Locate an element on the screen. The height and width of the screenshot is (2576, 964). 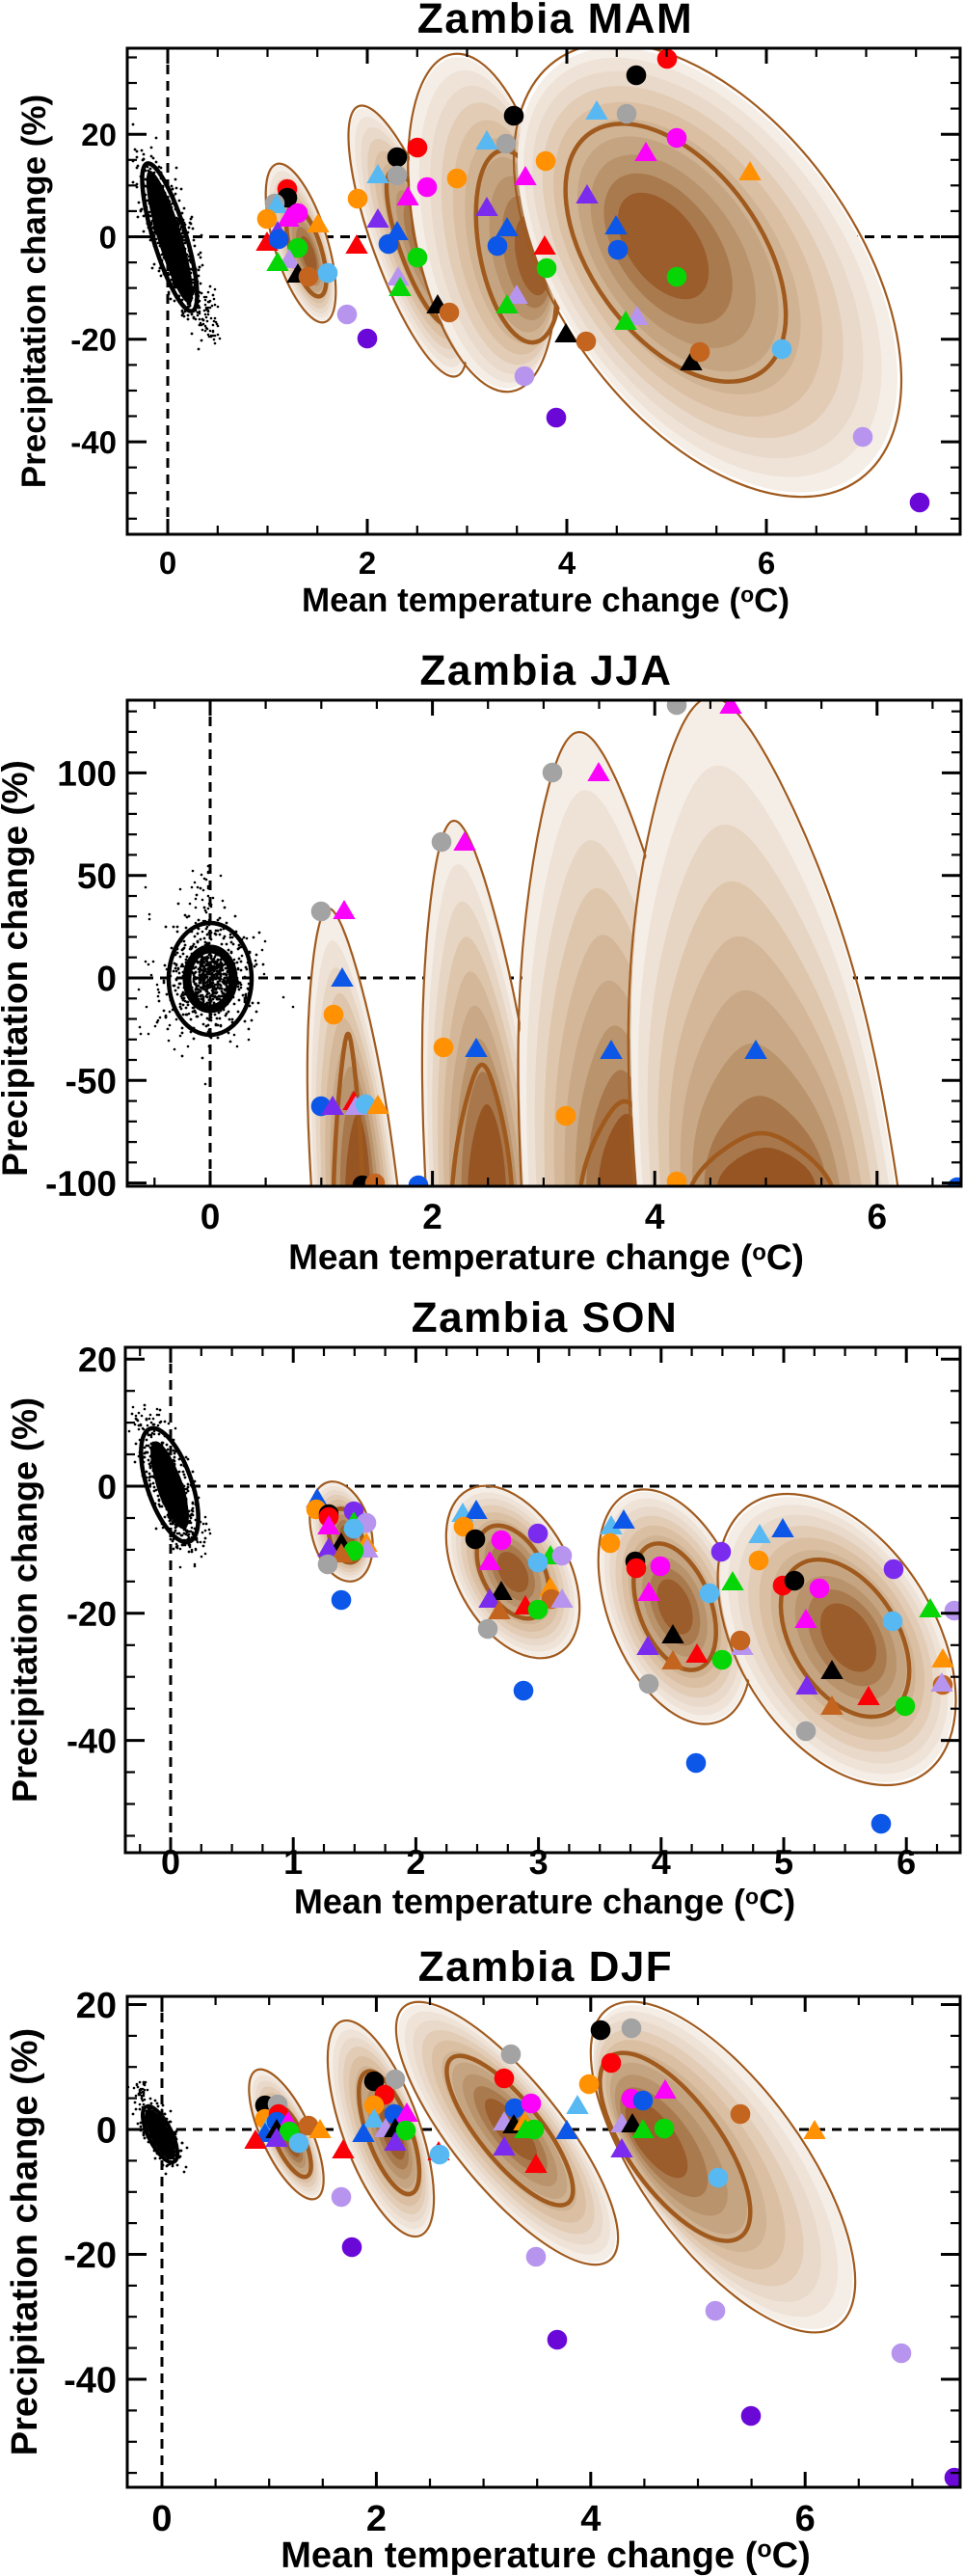
svg-text: -50 is located at coordinates (92, 1081).